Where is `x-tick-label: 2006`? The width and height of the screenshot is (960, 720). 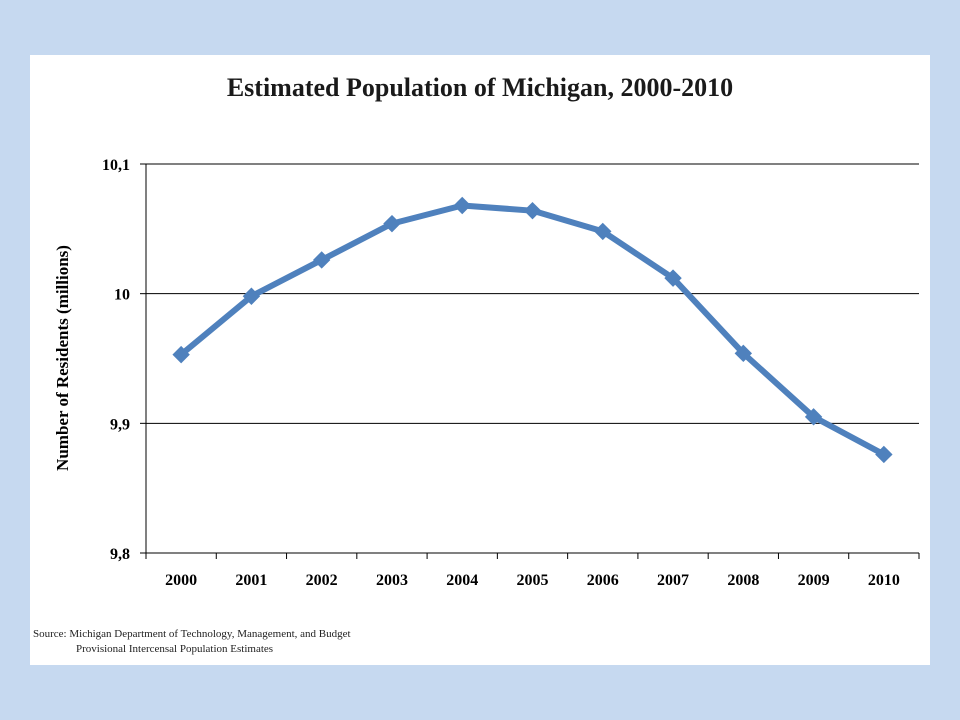
x-tick-label: 2006 is located at coordinates (603, 580).